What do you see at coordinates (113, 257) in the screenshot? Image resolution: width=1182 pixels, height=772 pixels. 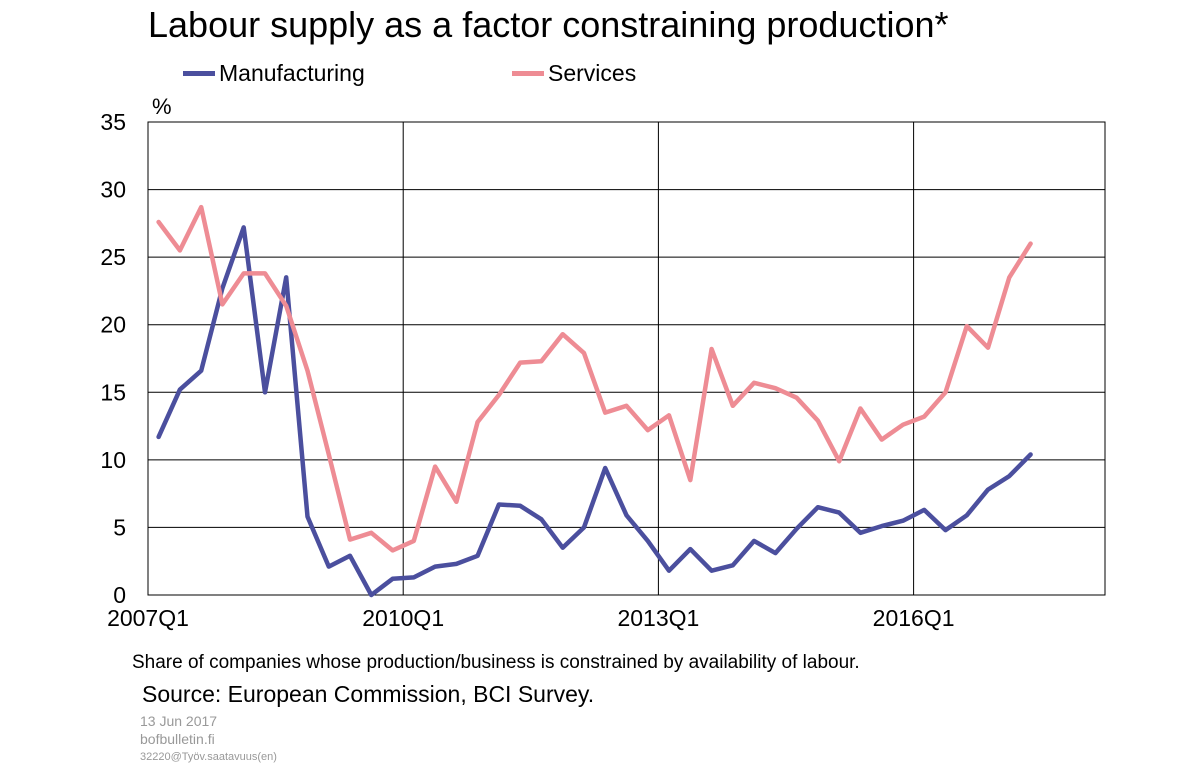 I see `y-tick-label: 25` at bounding box center [113, 257].